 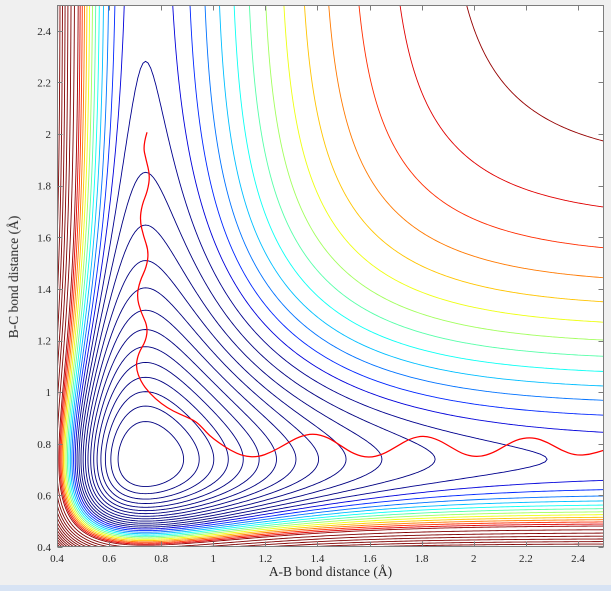 What do you see at coordinates (330, 571) in the screenshot?
I see `x-axis-label: A-B bond distance (Å)` at bounding box center [330, 571].